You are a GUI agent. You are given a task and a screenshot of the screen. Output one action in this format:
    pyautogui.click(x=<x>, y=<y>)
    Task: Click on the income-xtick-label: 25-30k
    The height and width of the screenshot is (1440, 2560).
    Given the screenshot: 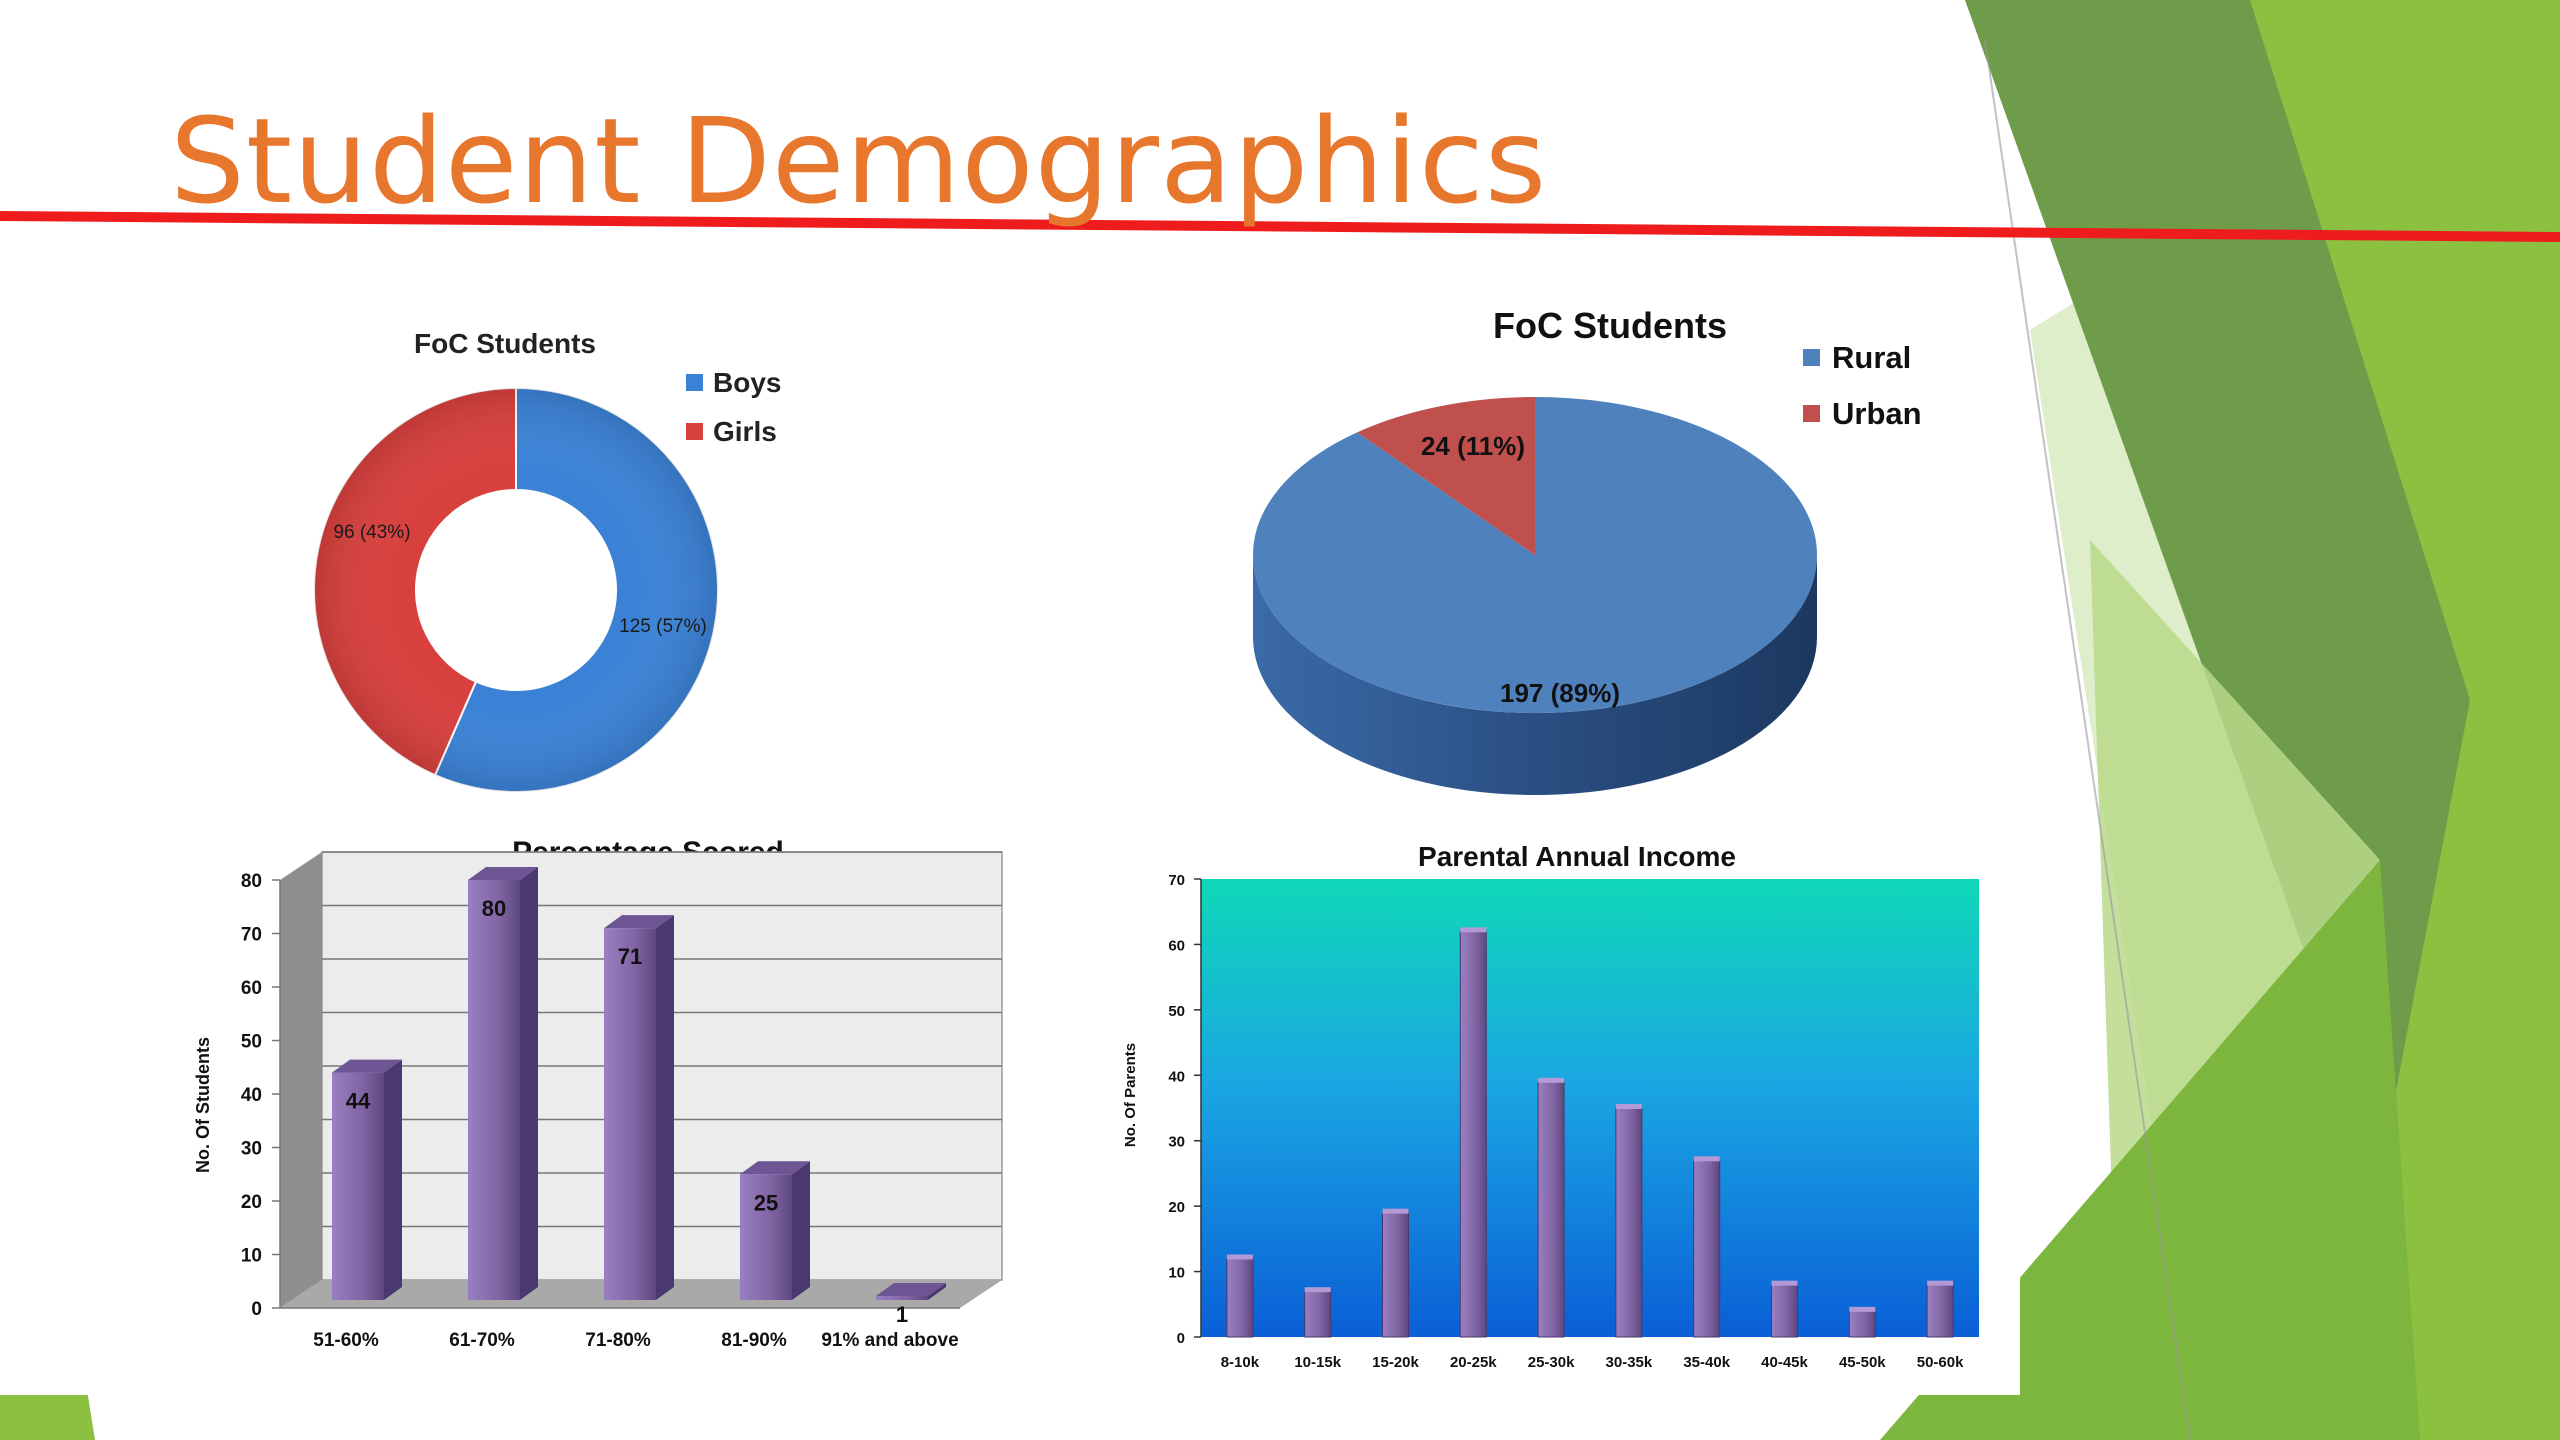 What is the action you would take?
    pyautogui.click(x=1551, y=1362)
    